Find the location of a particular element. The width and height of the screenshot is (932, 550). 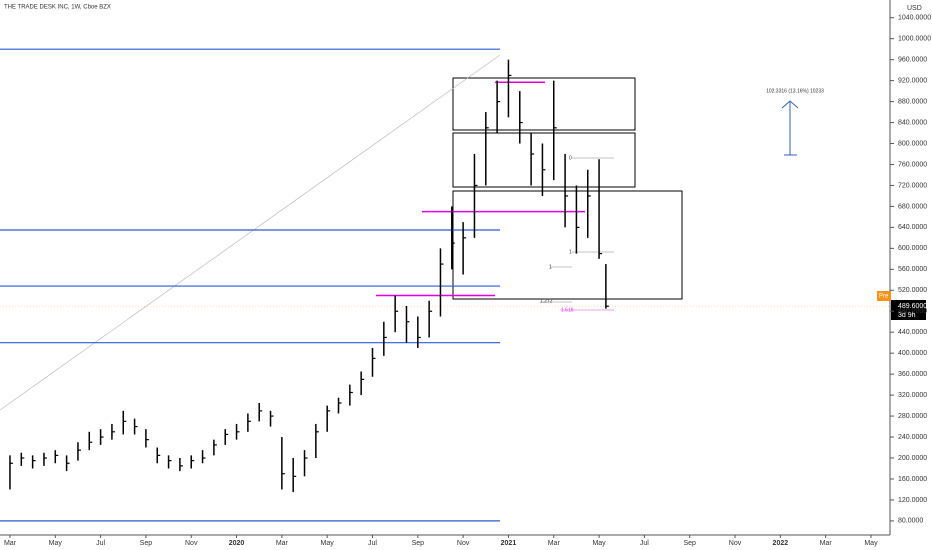

y-tick-label: 760.0000 is located at coordinates (912, 164).